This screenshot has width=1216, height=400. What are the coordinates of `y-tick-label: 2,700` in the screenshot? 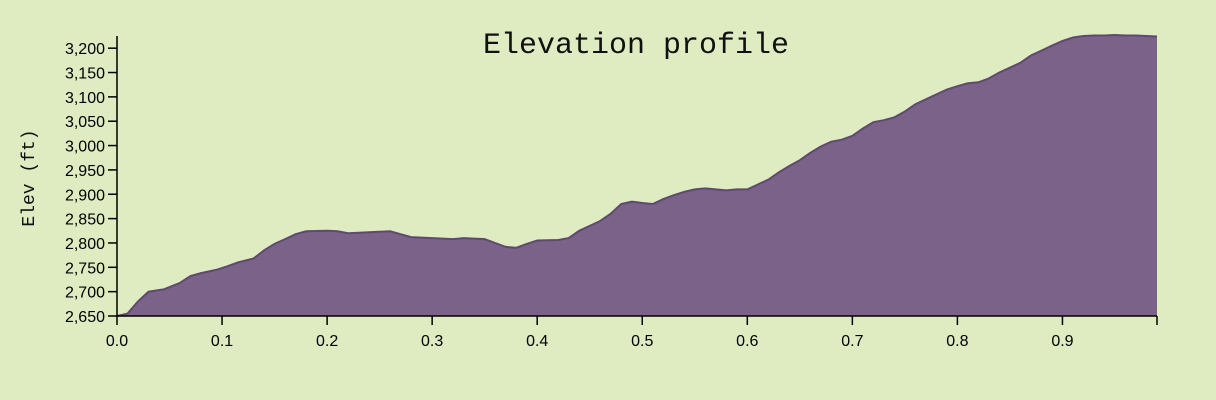 It's located at (85, 293).